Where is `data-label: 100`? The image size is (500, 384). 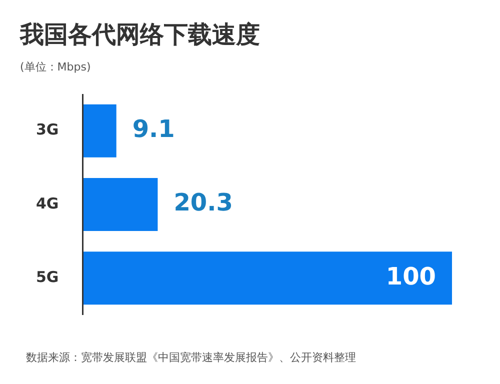
data-label: 100 is located at coordinates (411, 276).